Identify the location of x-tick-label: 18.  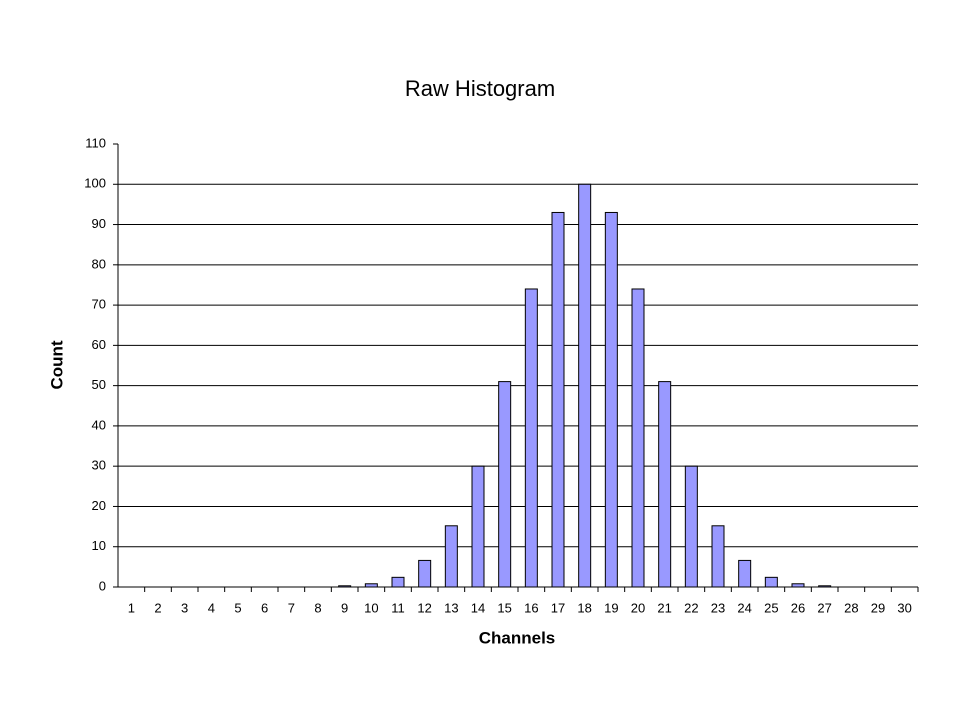
(584, 607).